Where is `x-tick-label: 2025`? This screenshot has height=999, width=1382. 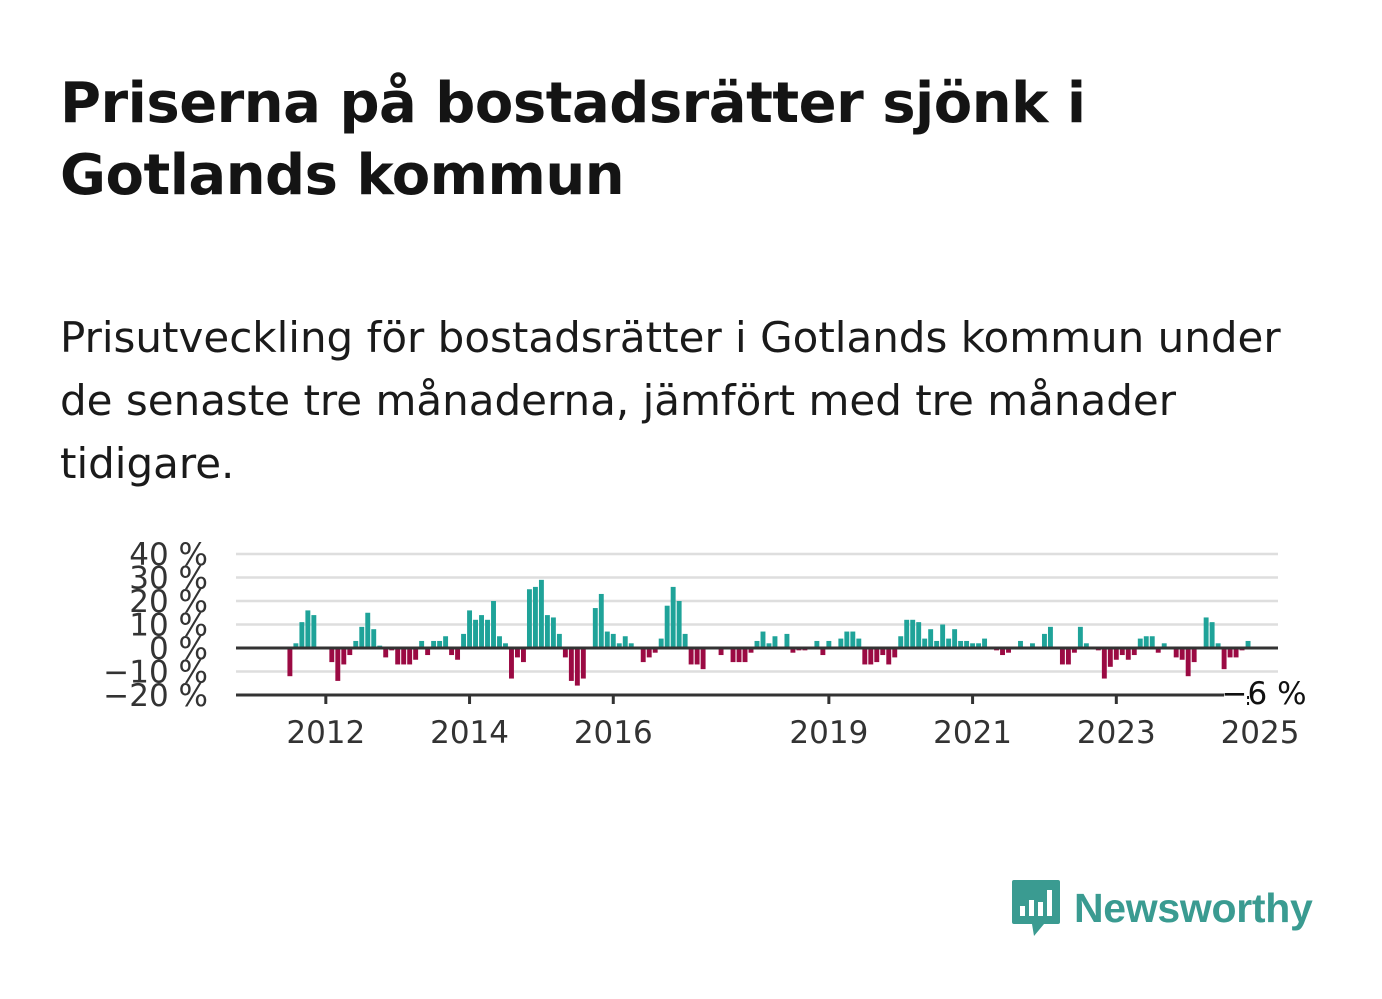 x-tick-label: 2025 is located at coordinates (1260, 733).